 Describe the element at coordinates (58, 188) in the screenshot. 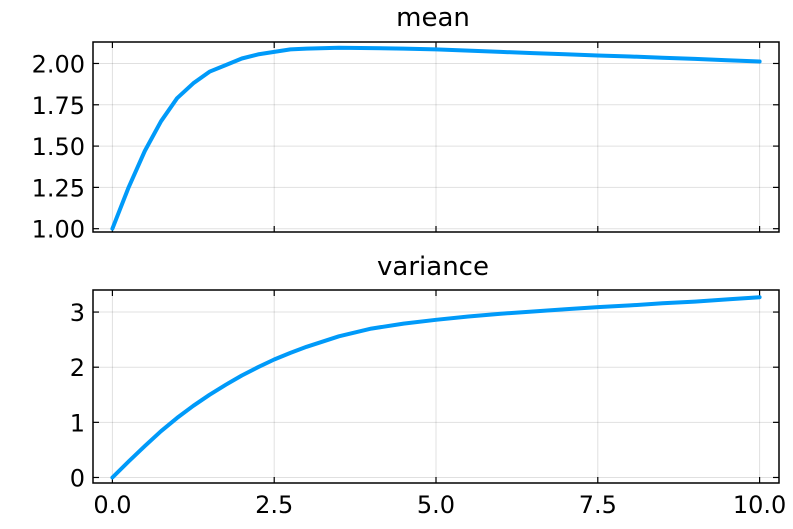

I see `y-tick-label: 1.25` at that location.